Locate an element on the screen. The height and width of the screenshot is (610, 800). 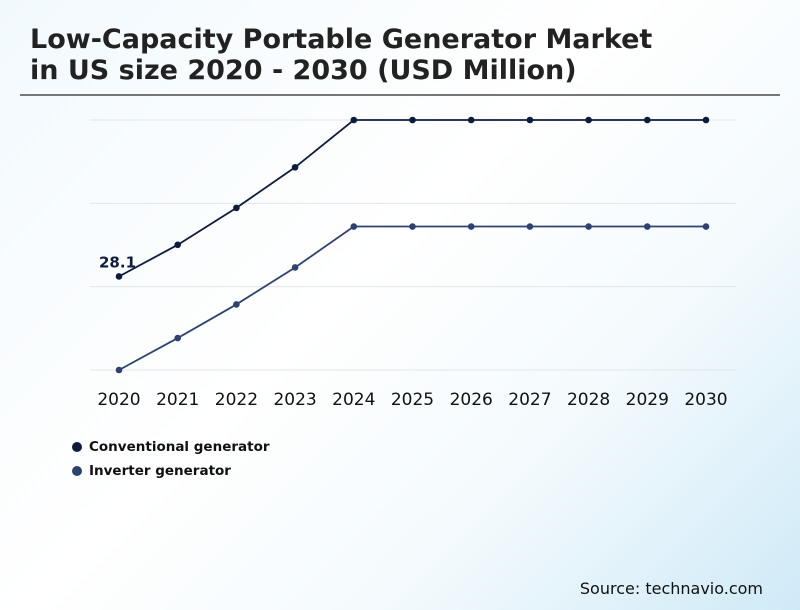
title-divider is located at coordinates (400, 95).